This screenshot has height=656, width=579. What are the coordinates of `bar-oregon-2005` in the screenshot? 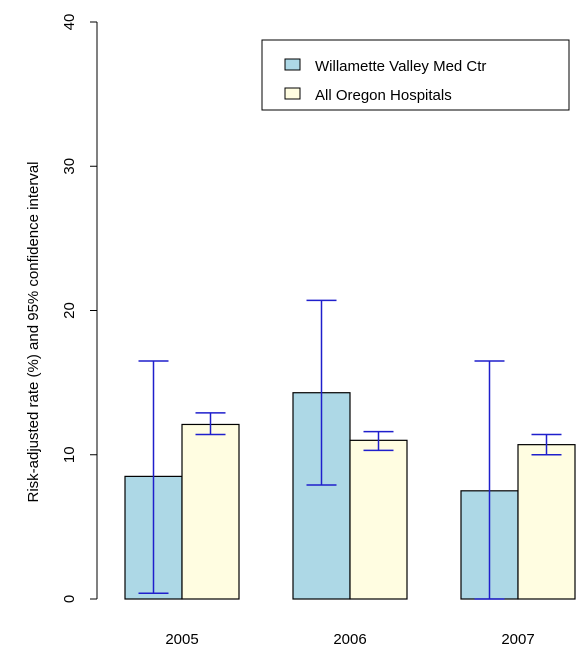 It's located at (210, 511).